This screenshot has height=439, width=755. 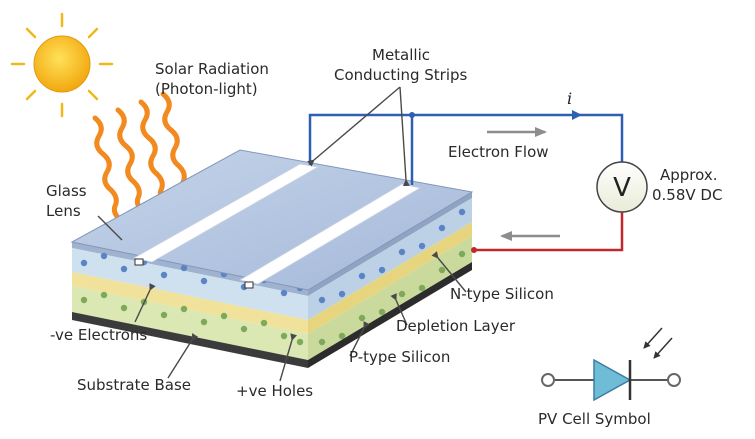 I want to click on ve-holes-label: +ve Holes, so click(x=274, y=391).